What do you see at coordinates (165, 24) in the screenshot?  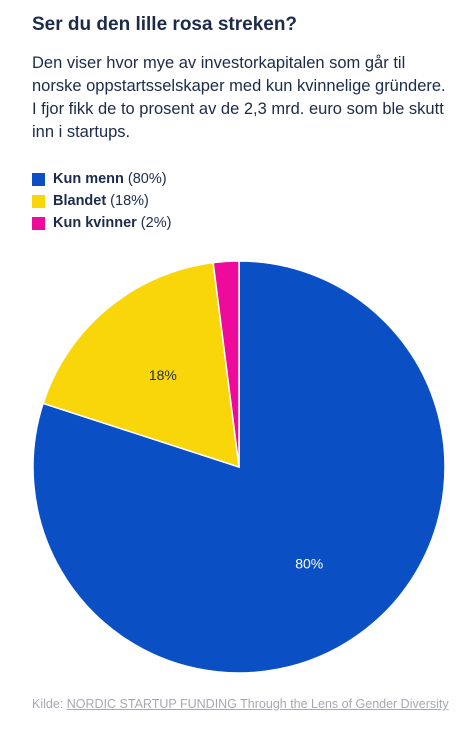 I see `chart-title: Ser du den lille rosa streken?` at bounding box center [165, 24].